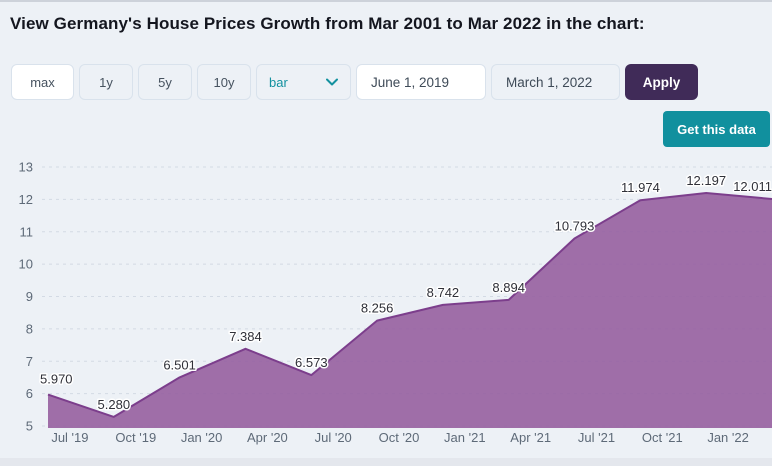  Describe the element at coordinates (29, 393) in the screenshot. I see `y-tick-label: 6` at that location.